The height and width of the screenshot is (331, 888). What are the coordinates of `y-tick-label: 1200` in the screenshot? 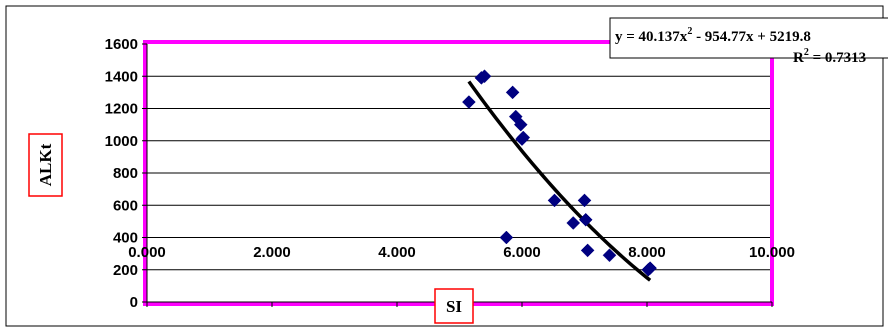 It's located at (121, 109).